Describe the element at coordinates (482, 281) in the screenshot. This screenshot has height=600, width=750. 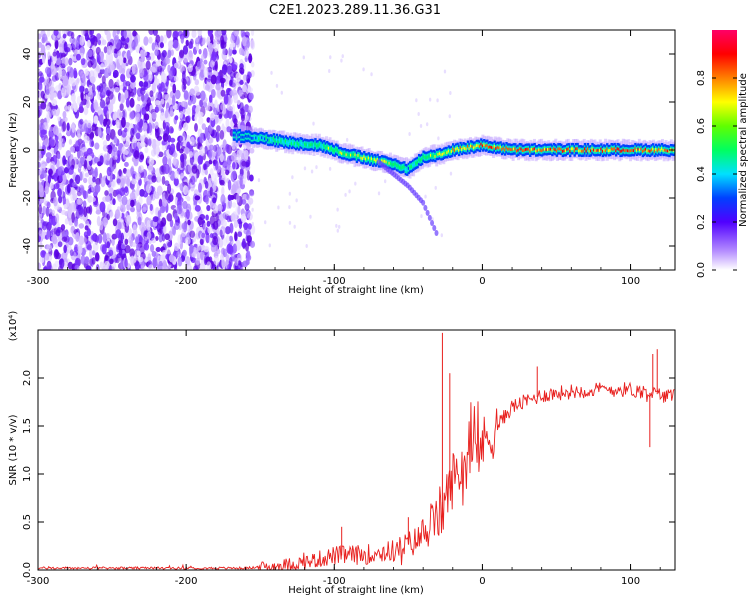
I see `x-tick-label: 0` at that location.